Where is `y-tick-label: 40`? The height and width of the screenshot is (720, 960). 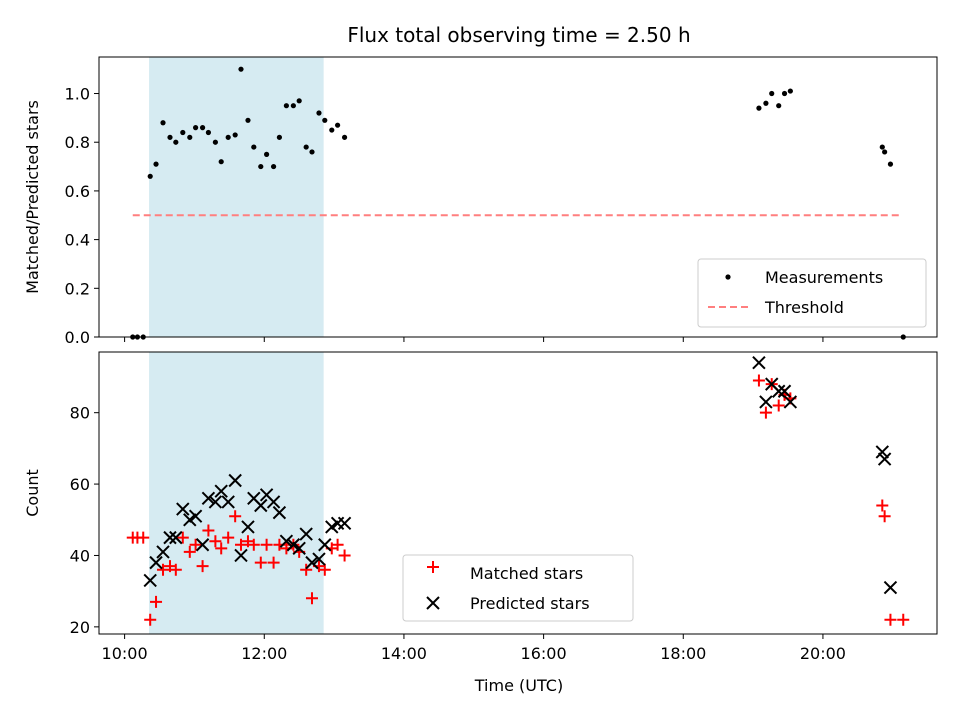 y-tick-label: 40 is located at coordinates (80, 555).